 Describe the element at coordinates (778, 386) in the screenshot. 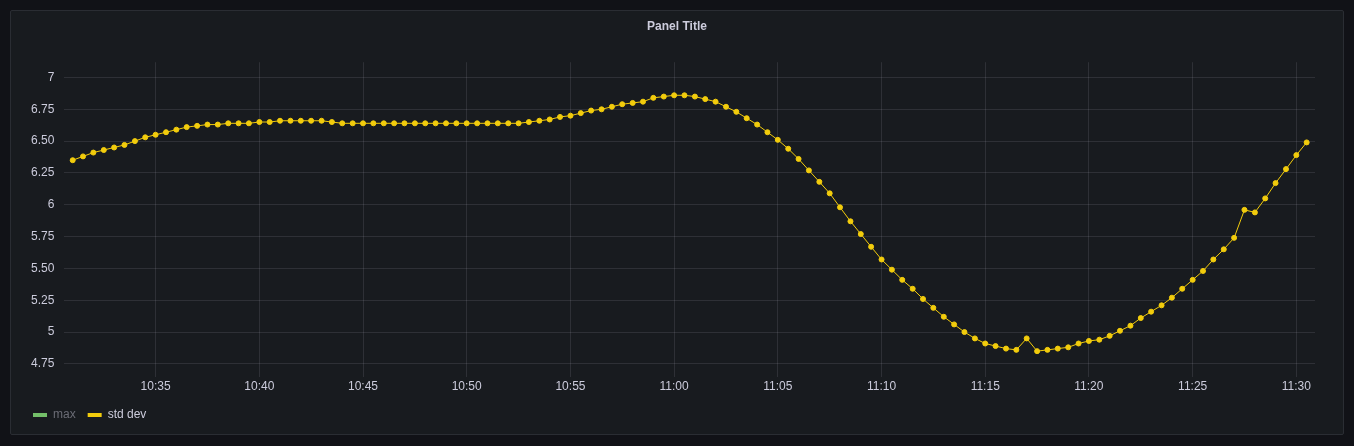

I see `x-tick-label: 11:05` at that location.